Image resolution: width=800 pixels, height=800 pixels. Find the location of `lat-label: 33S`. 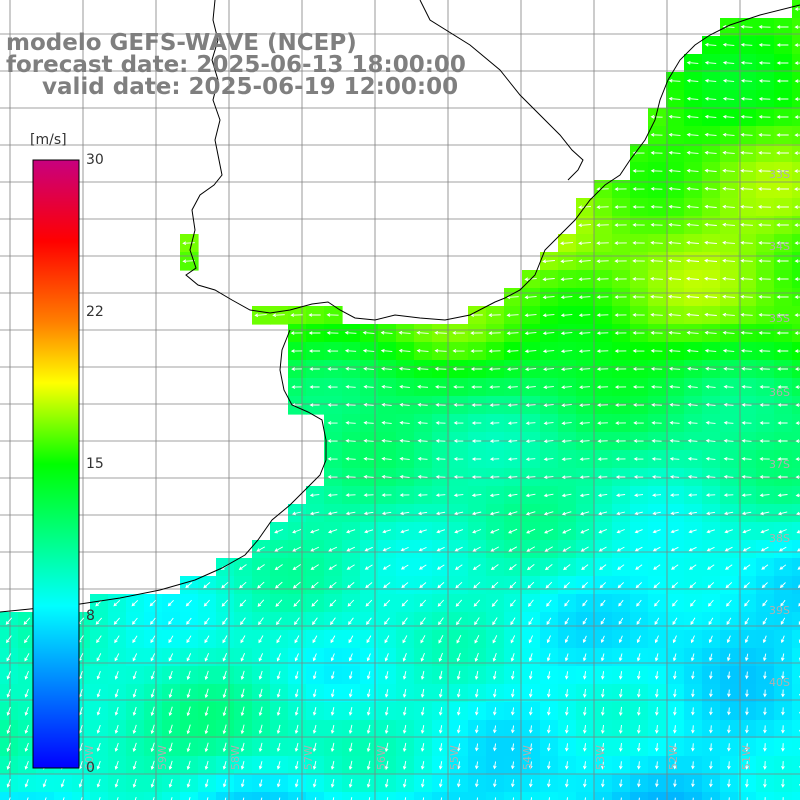

lat-label: 33S is located at coordinates (779, 174).